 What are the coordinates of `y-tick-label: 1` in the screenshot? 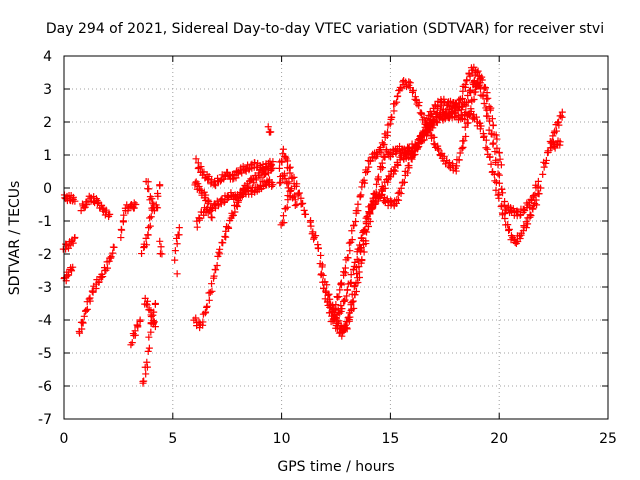 It's located at (47, 156).